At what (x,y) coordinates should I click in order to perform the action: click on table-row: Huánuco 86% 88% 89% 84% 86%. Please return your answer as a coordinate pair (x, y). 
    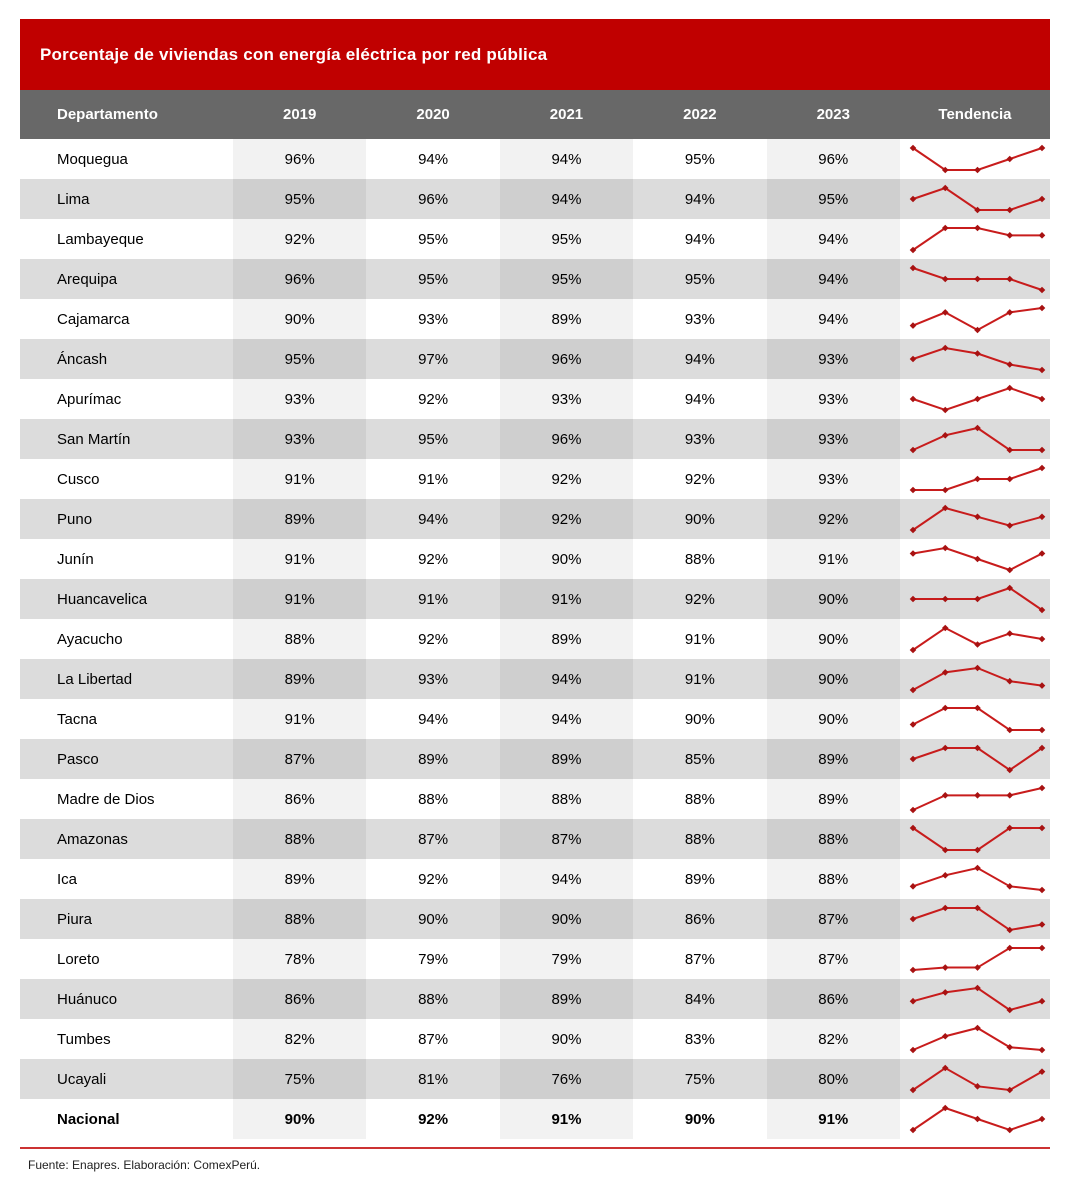
    Looking at the image, I should click on (535, 999).